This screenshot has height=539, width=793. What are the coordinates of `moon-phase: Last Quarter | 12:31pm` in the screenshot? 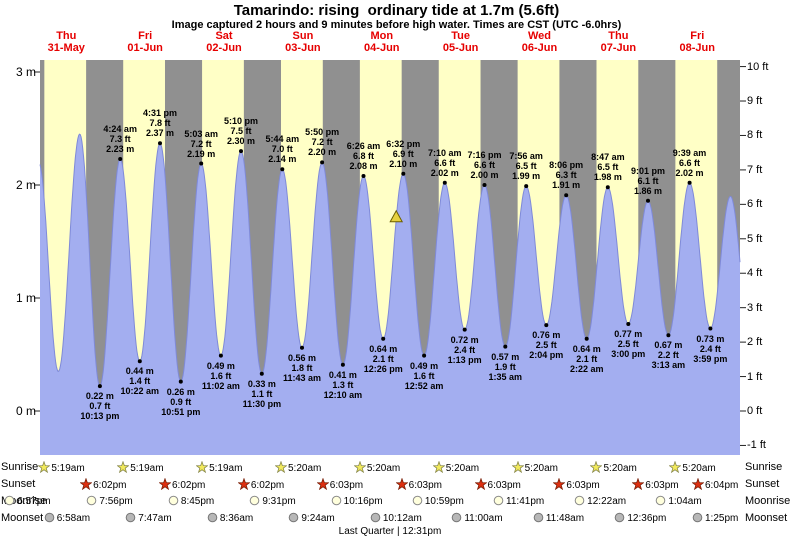 It's located at (390, 531).